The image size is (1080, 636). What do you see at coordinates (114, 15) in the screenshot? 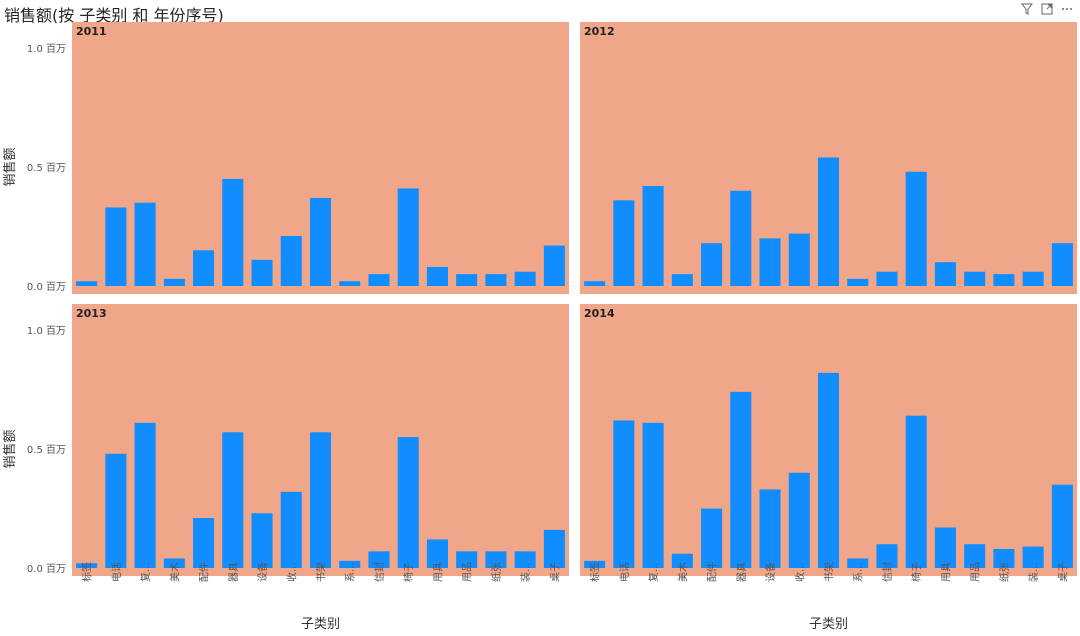
I see `chart-title: 销售额(按 子类别 和 年份序号)` at bounding box center [114, 15].